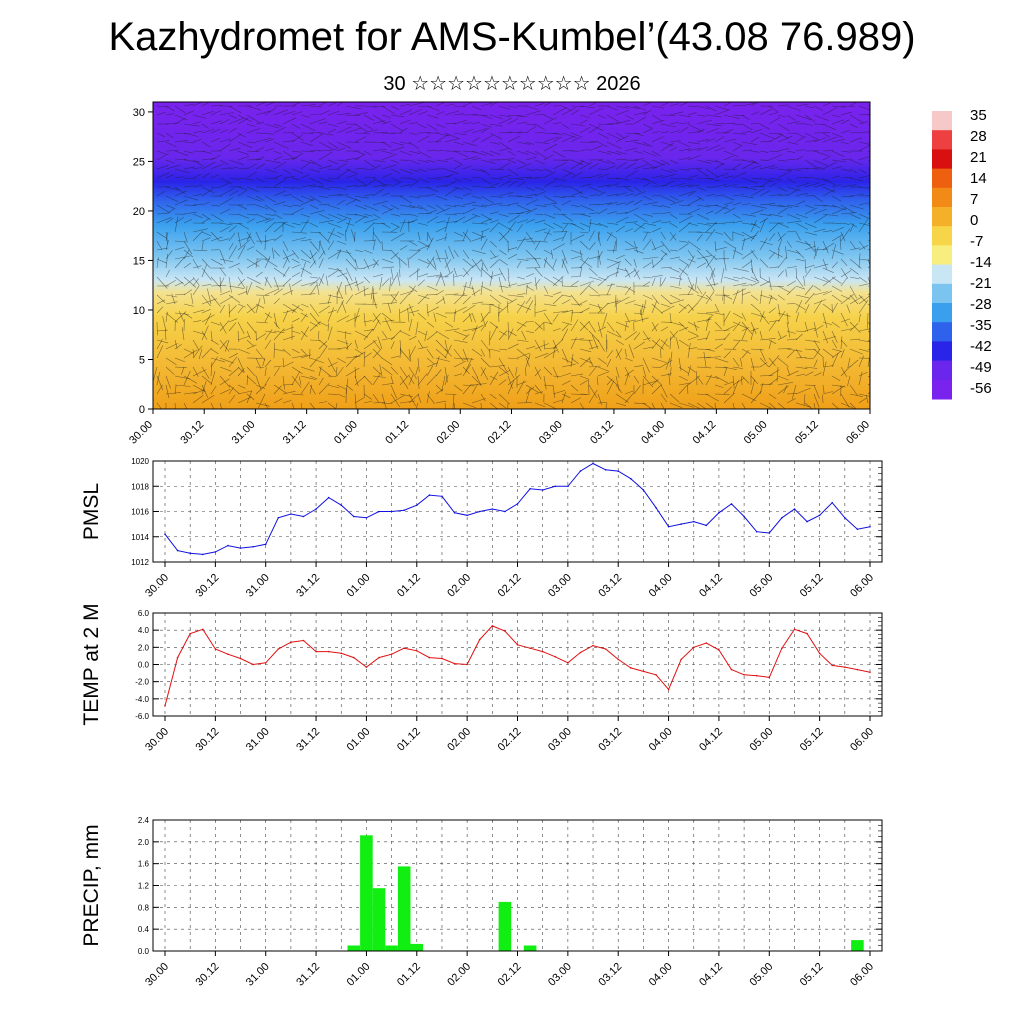 This screenshot has height=1024, width=1024. I want to click on y-tick-label: 20, so click(139, 212).